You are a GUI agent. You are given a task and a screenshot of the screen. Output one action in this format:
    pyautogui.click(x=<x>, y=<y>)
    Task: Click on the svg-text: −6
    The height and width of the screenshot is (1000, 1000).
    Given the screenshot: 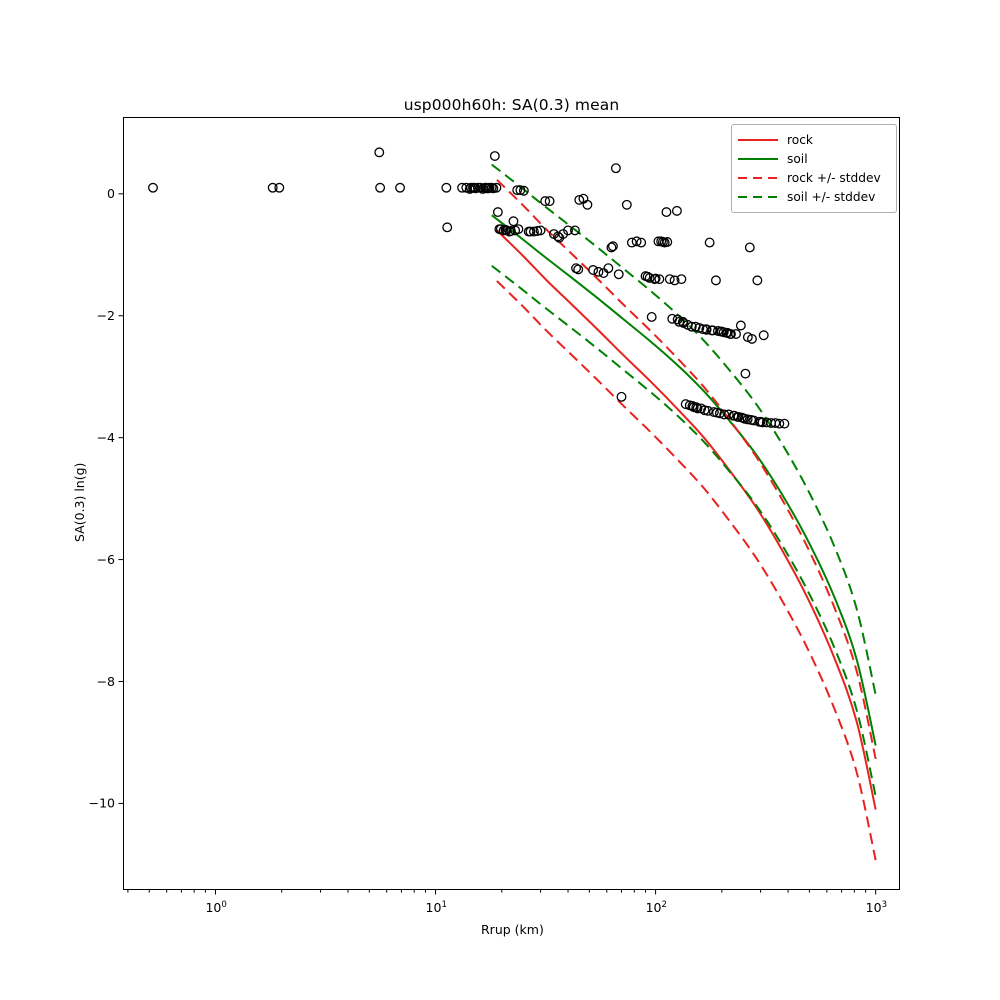 What is the action you would take?
    pyautogui.click(x=106, y=559)
    